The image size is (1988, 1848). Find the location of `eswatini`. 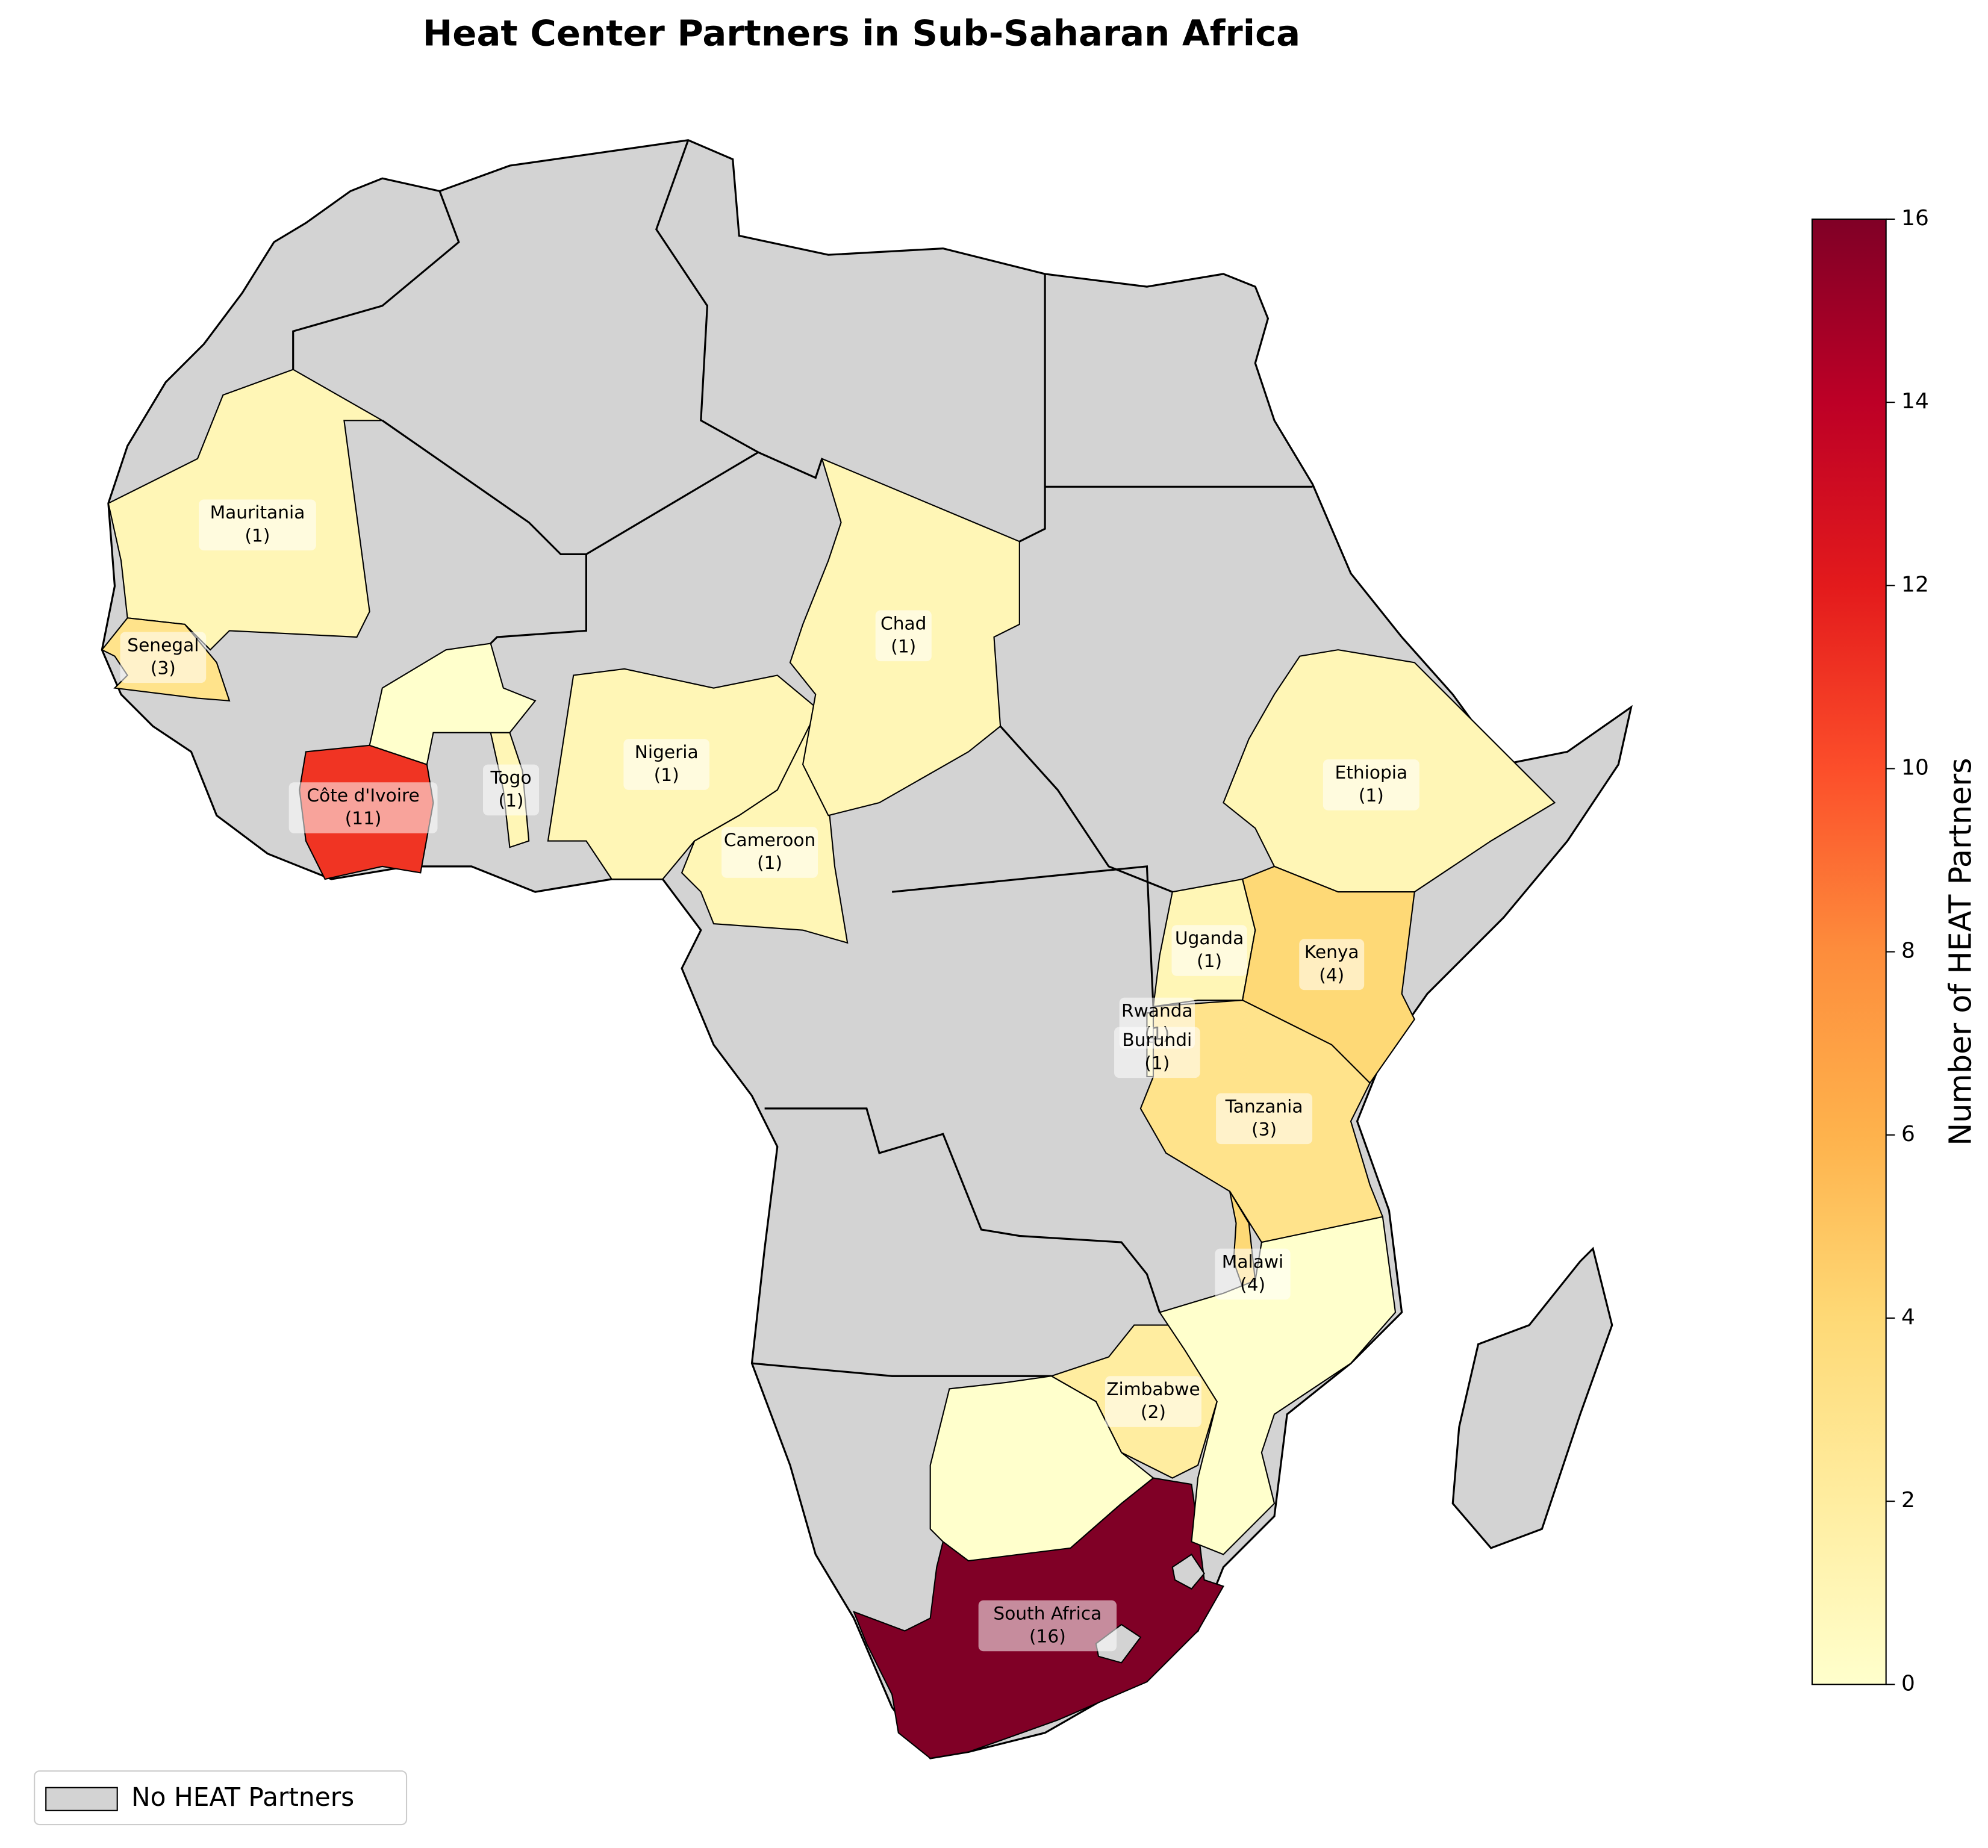

eswatini is located at coordinates (1188, 1572).